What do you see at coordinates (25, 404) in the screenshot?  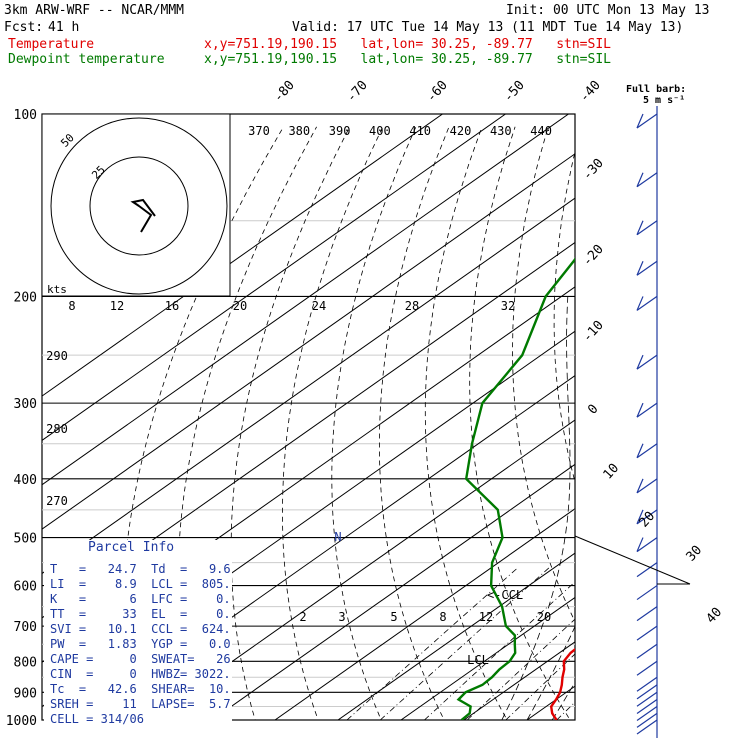 I see `pressure-tick-label: 300` at bounding box center [25, 404].